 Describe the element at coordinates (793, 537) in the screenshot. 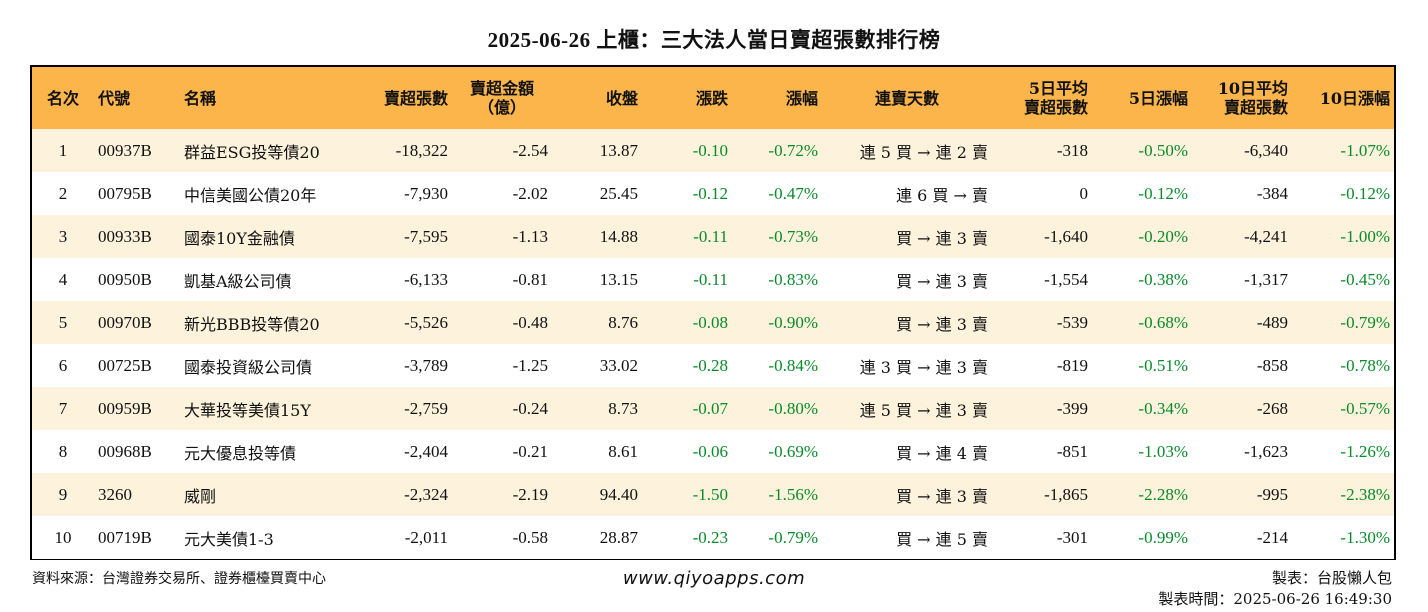

I see `cell-pct: -0.79%` at that location.